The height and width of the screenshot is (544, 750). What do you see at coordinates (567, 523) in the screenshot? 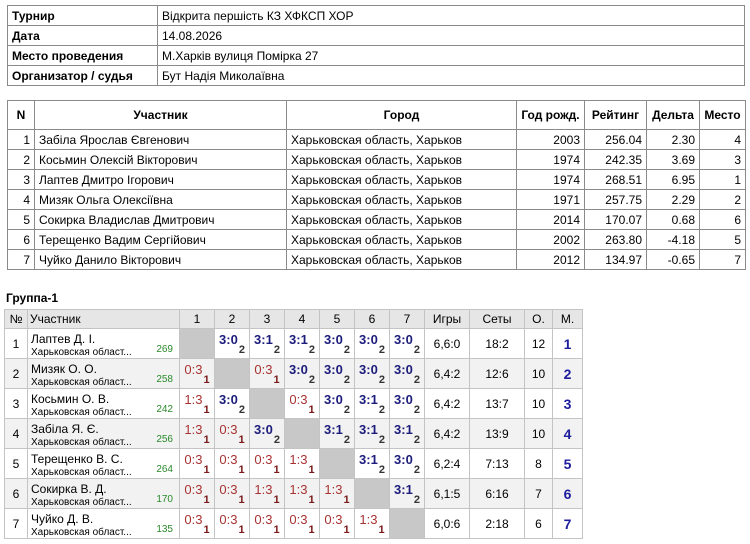
I see `place-value: 7` at bounding box center [567, 523].